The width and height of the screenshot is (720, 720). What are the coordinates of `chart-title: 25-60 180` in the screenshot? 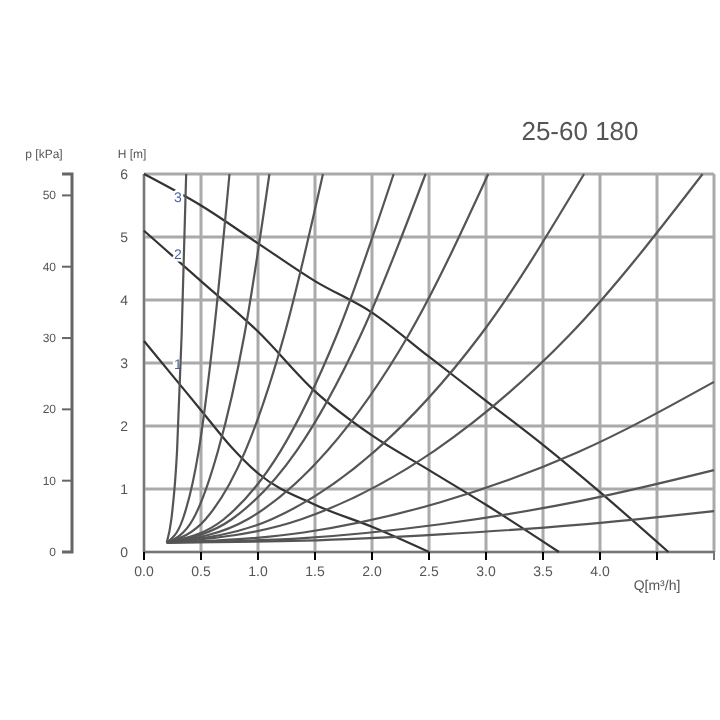 It's located at (580, 131).